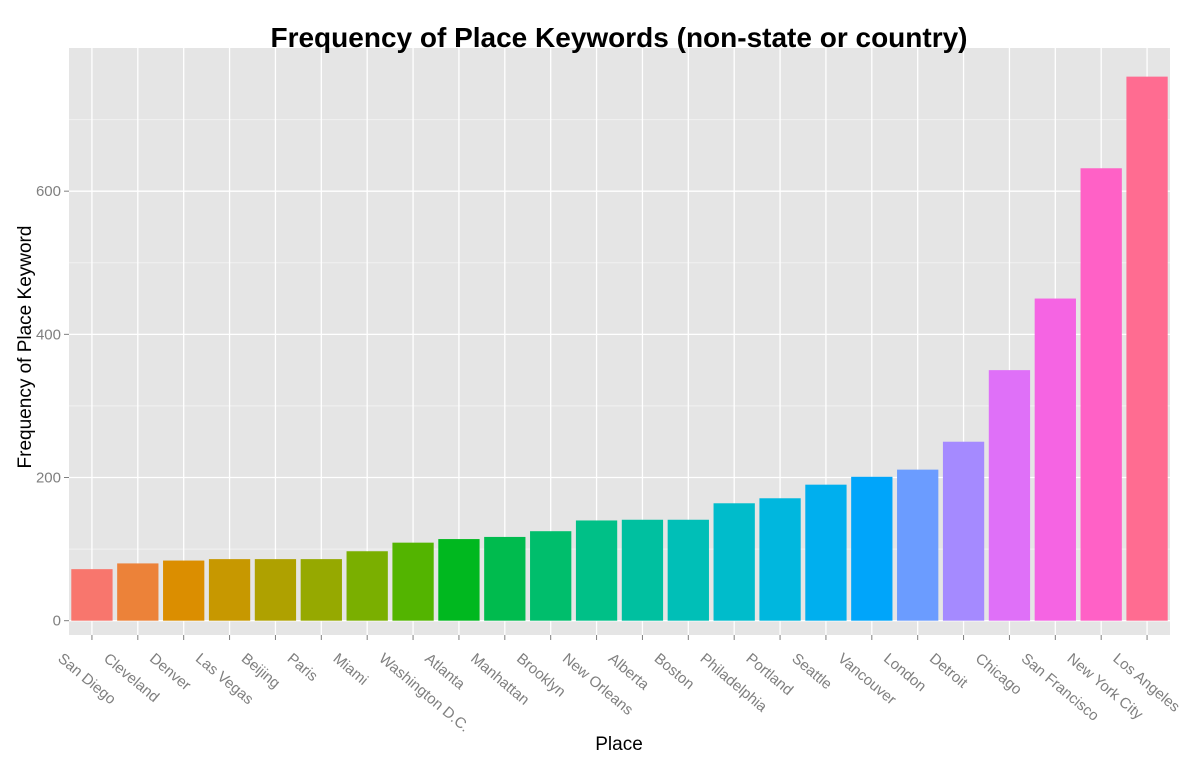  I want to click on x-tick-label: Detroit, so click(948, 671).